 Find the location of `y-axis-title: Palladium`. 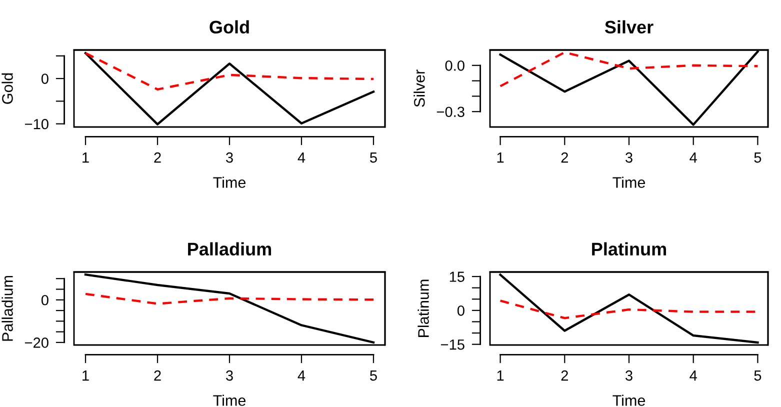

y-axis-title: Palladium is located at coordinates (7, 308).